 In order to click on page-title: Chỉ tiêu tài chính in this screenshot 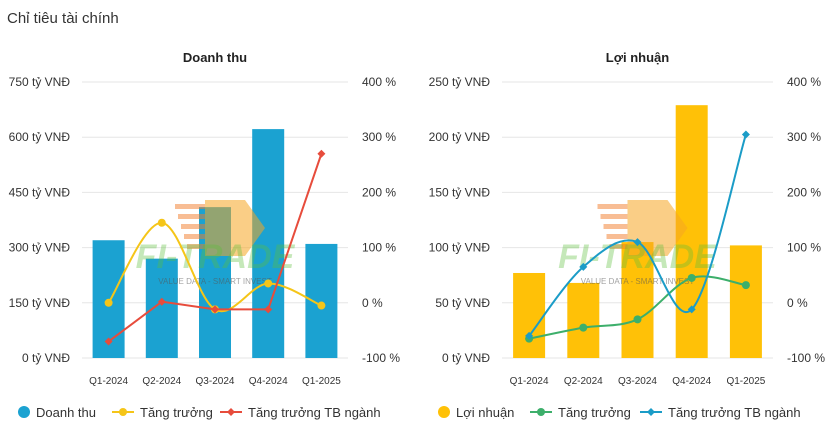, I will do `click(63, 18)`.